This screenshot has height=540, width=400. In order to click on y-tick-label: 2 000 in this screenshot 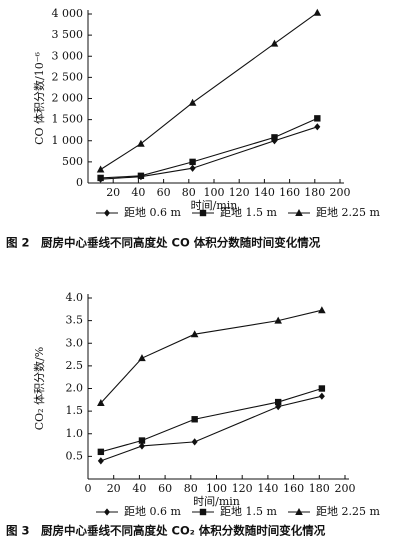, I will do `click(68, 98)`.